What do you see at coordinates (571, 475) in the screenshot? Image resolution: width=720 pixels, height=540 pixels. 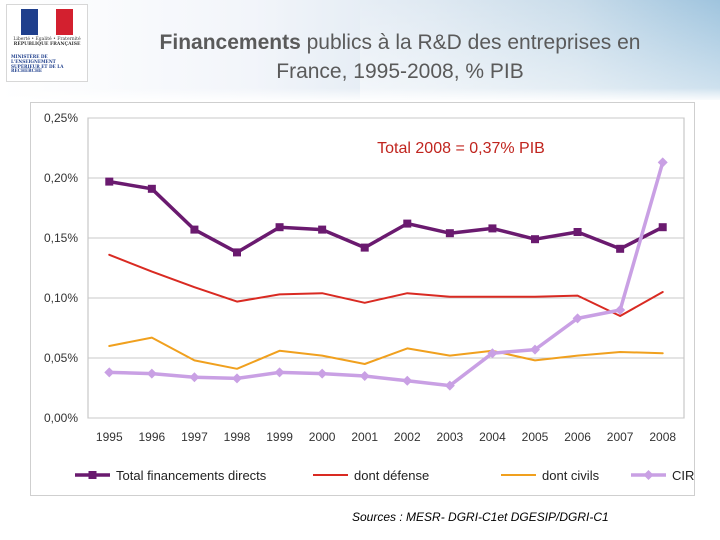 I see `legend-label: dont civils` at bounding box center [571, 475].